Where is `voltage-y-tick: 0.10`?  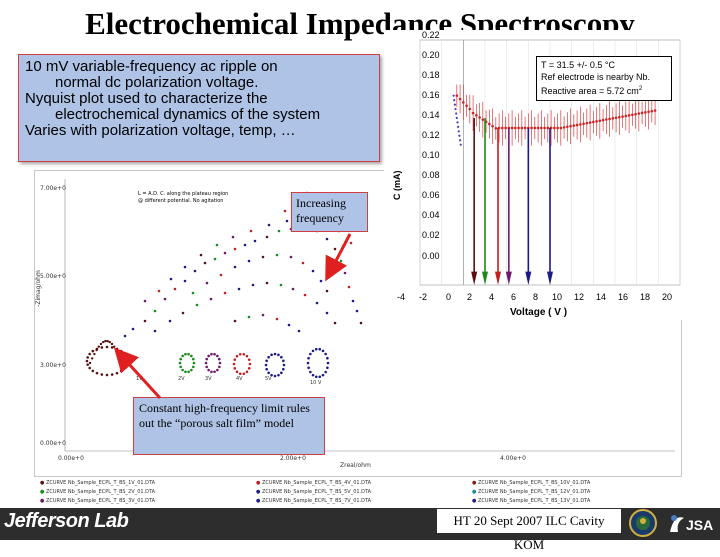 voltage-y-tick: 0.10 is located at coordinates (431, 155).